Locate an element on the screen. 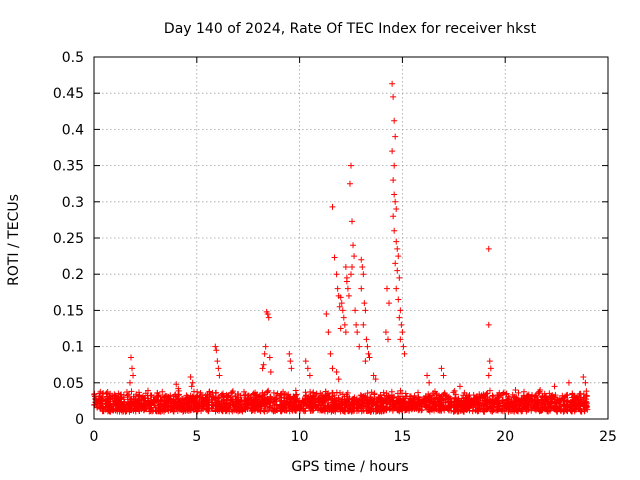  x-tick-label: 15 is located at coordinates (402, 437).